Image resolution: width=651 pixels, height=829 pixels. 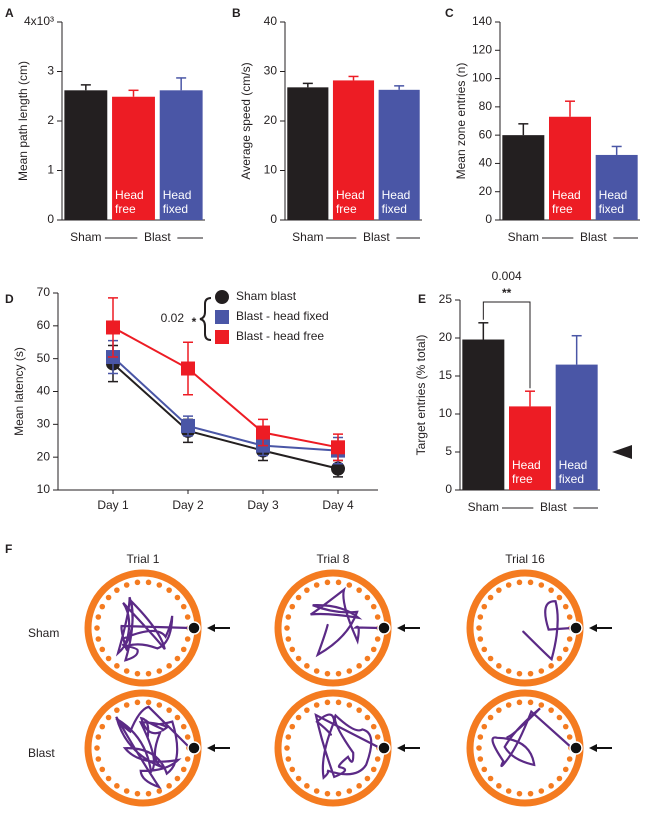 What do you see at coordinates (338, 505) in the screenshot?
I see `x-tick-label: Day 4` at bounding box center [338, 505].